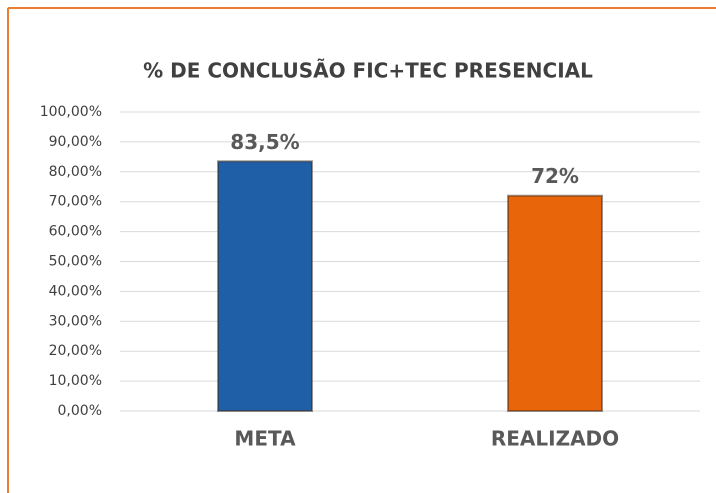 The image size is (716, 493). I want to click on x-tick-label: REALIZADO, so click(555, 439).